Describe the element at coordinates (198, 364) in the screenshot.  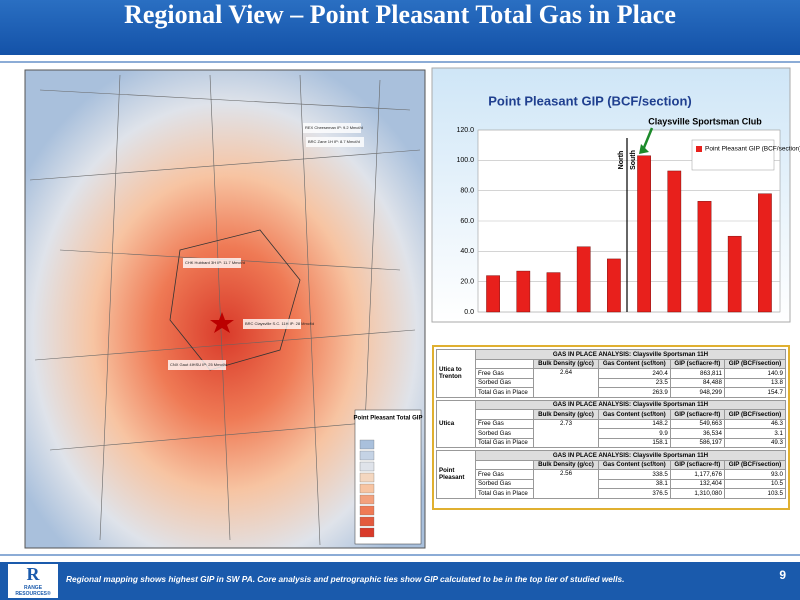
I see `map-label: CNX Gaut 4IHSU IP: 25 Mmcf/d` at that location.